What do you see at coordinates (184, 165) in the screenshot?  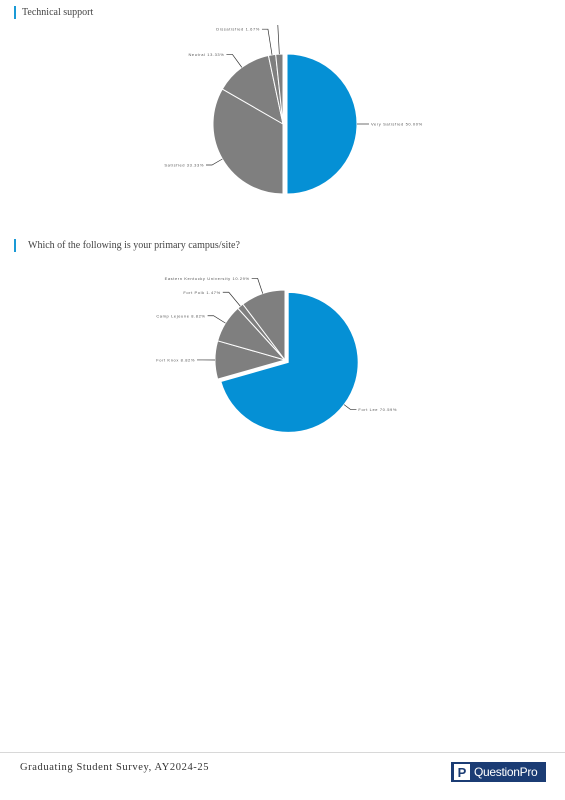 I see `slice-label: Satisfied 33.33%` at bounding box center [184, 165].